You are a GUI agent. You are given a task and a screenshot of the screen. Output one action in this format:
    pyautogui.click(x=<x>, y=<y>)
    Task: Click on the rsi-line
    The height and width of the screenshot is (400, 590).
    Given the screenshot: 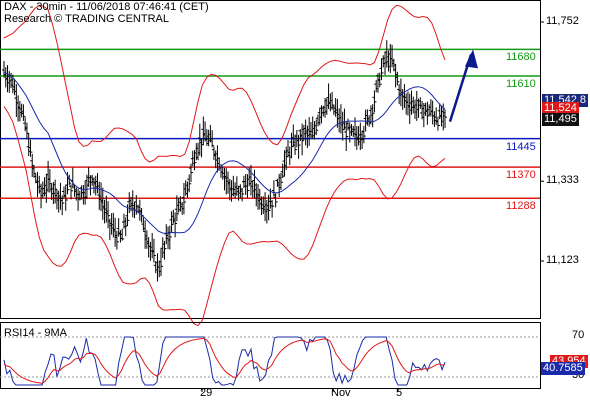 What is the action you would take?
    pyautogui.click(x=224, y=361)
    